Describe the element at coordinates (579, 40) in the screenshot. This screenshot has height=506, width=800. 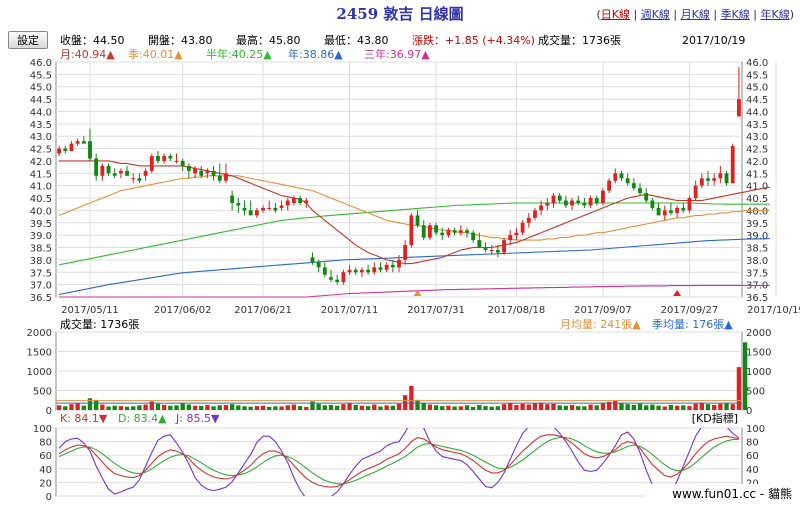
I see `quote-volume: 成交量：1736張` at that location.